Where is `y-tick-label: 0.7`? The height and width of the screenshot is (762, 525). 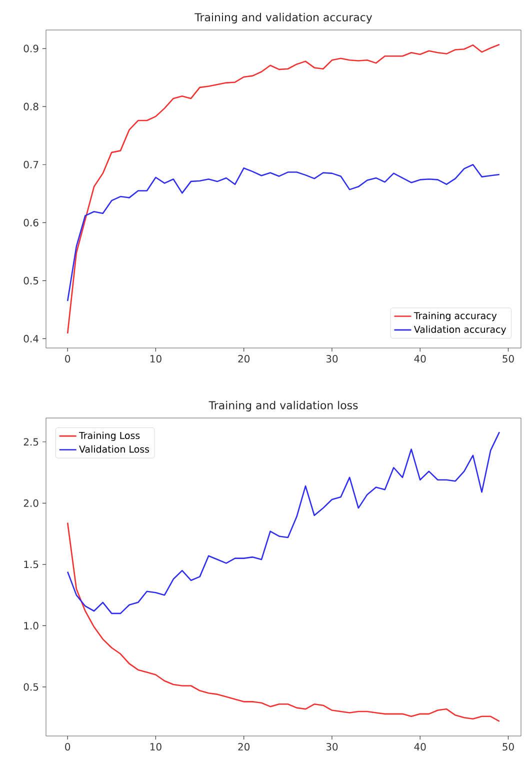 y-tick-label: 0.7 is located at coordinates (31, 164).